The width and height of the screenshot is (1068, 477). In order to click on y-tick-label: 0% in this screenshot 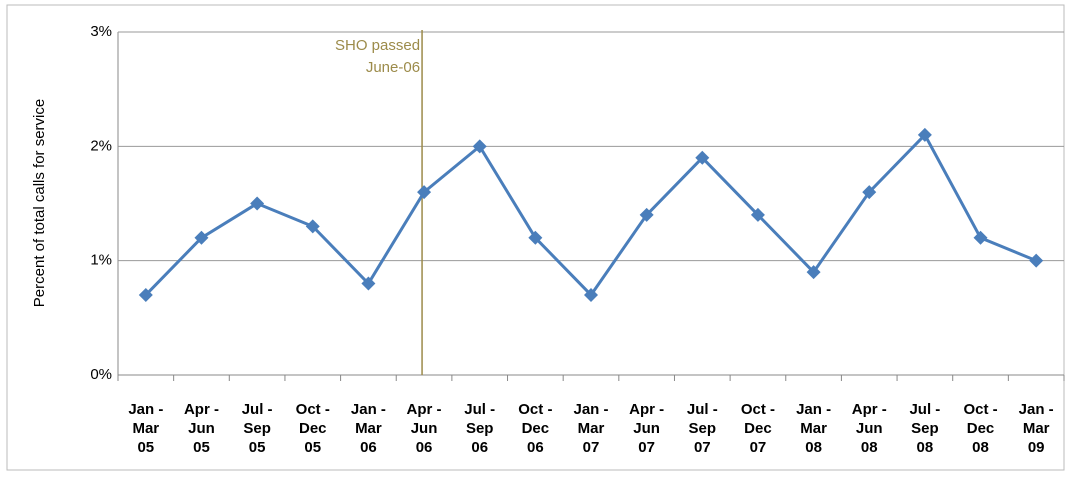, I will do `click(101, 374)`.